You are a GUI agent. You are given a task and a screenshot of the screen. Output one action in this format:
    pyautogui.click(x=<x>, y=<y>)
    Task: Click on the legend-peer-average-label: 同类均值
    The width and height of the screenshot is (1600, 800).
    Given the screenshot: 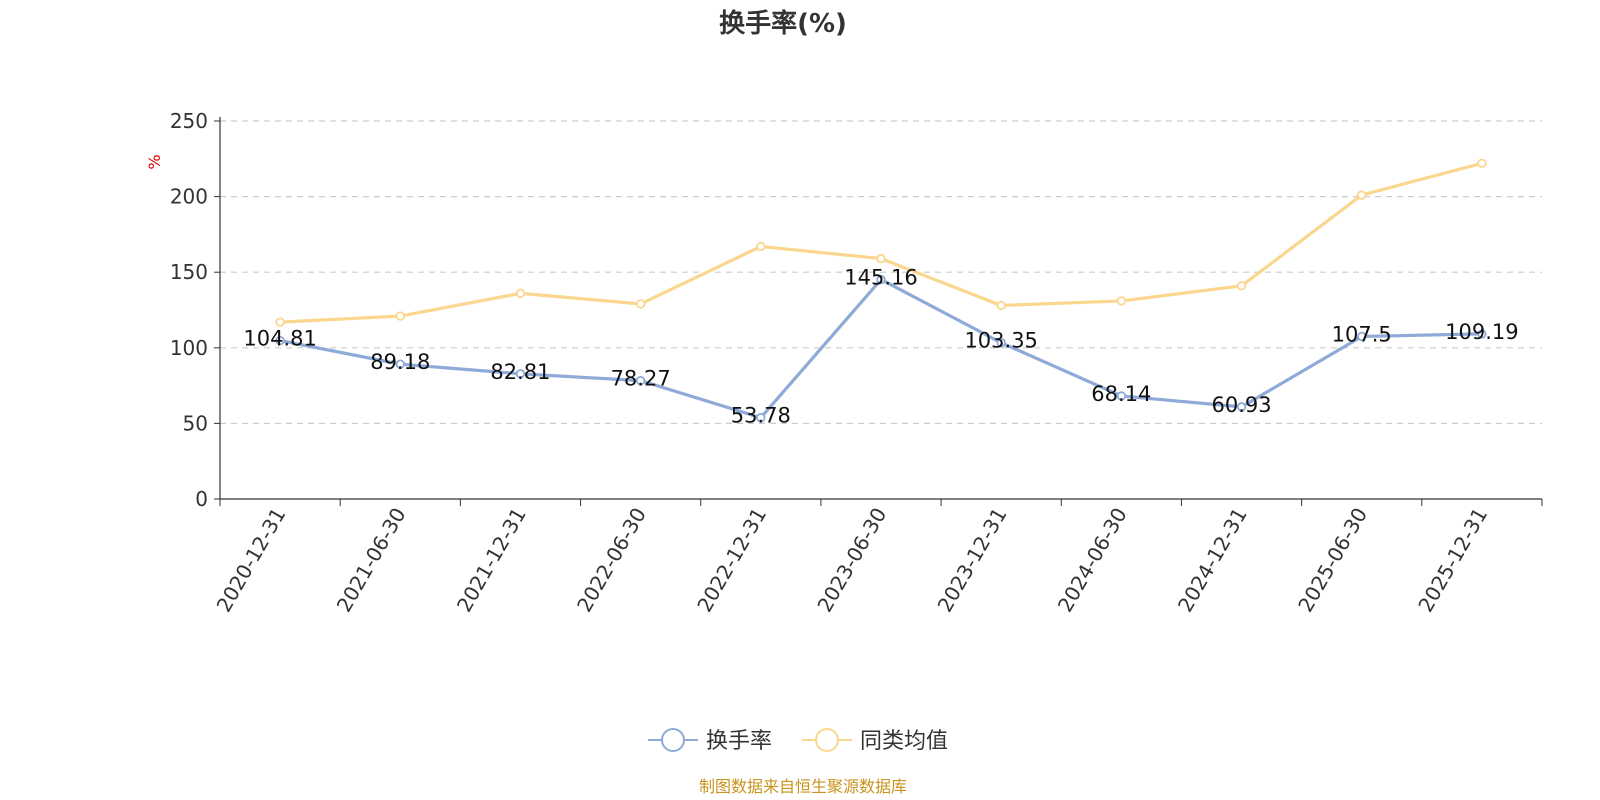 What is the action you would take?
    pyautogui.click(x=904, y=741)
    